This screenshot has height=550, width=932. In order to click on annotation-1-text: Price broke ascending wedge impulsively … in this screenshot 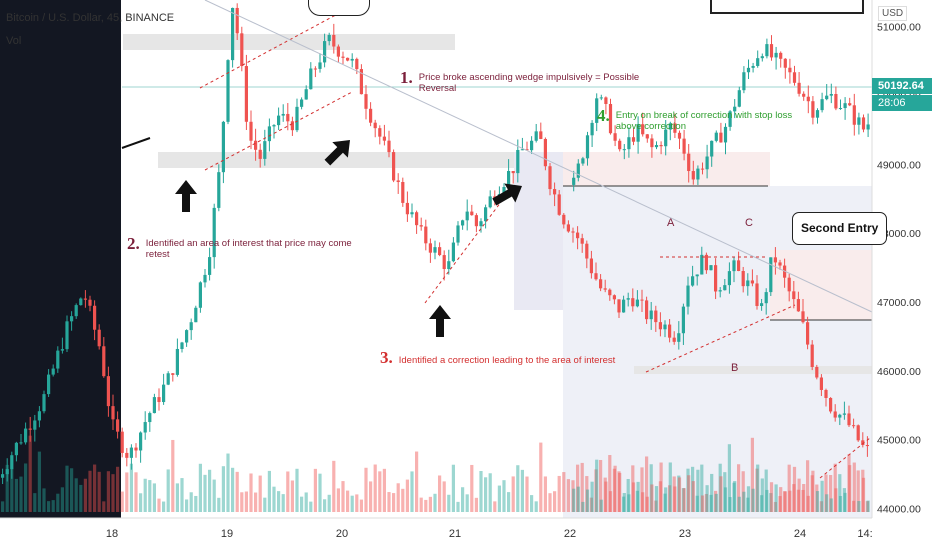, I will do `click(529, 83)`.